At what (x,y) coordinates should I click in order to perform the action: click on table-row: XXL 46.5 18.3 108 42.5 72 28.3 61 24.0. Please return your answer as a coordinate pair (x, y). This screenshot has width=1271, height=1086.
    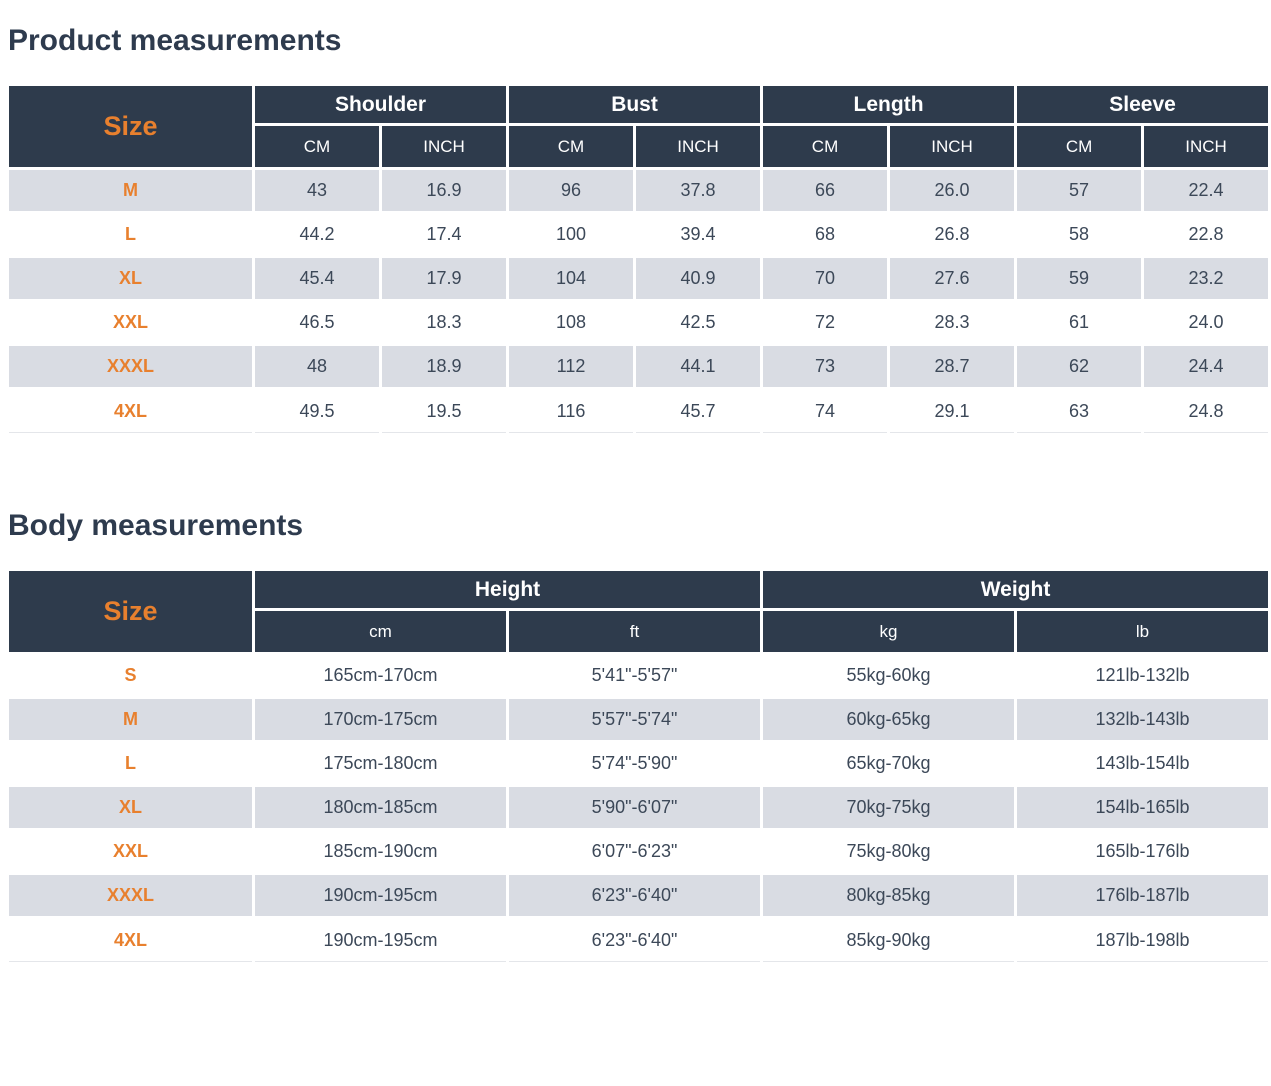
    Looking at the image, I should click on (638, 322).